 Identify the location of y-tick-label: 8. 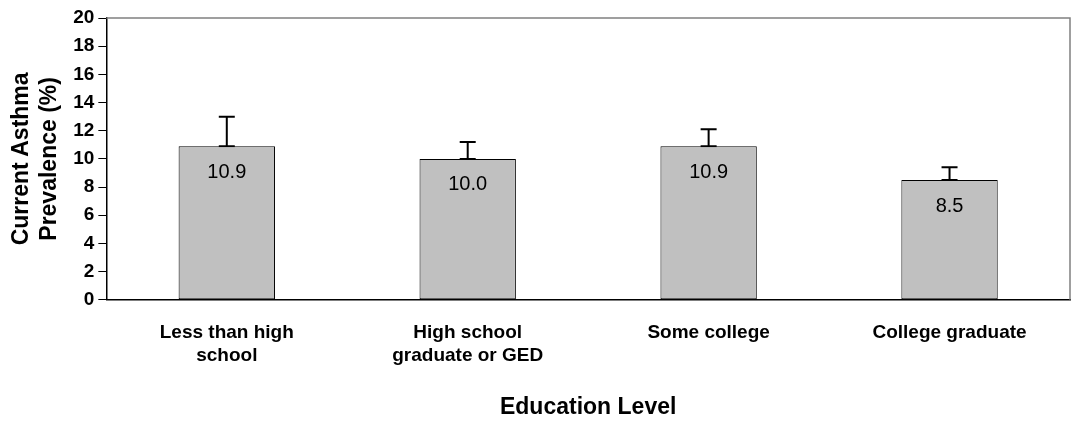
(89, 186).